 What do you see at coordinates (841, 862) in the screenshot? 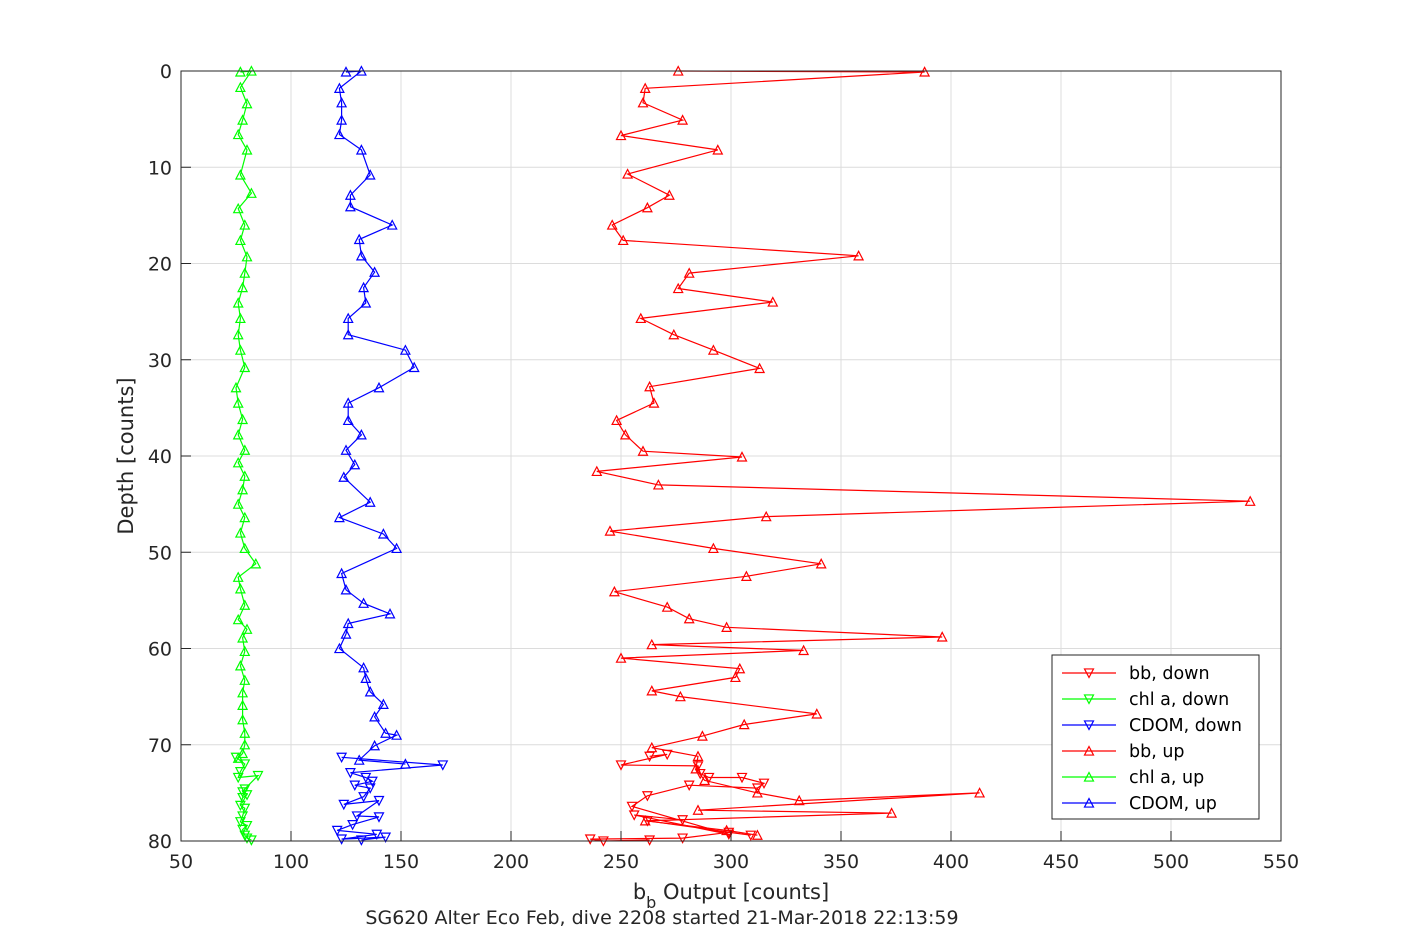
I see `x-tick-label: 350` at bounding box center [841, 862].